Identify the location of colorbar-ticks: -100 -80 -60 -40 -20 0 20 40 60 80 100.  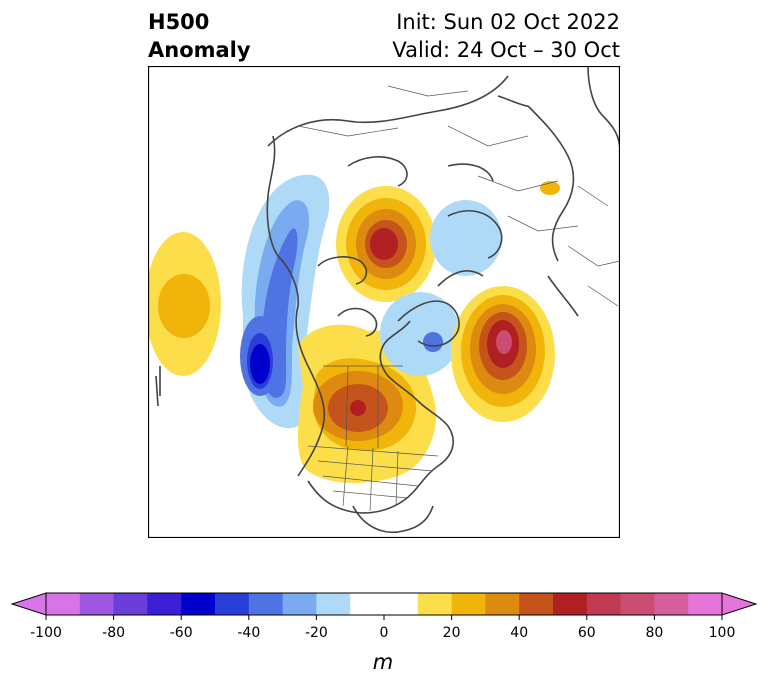
(382, 628).